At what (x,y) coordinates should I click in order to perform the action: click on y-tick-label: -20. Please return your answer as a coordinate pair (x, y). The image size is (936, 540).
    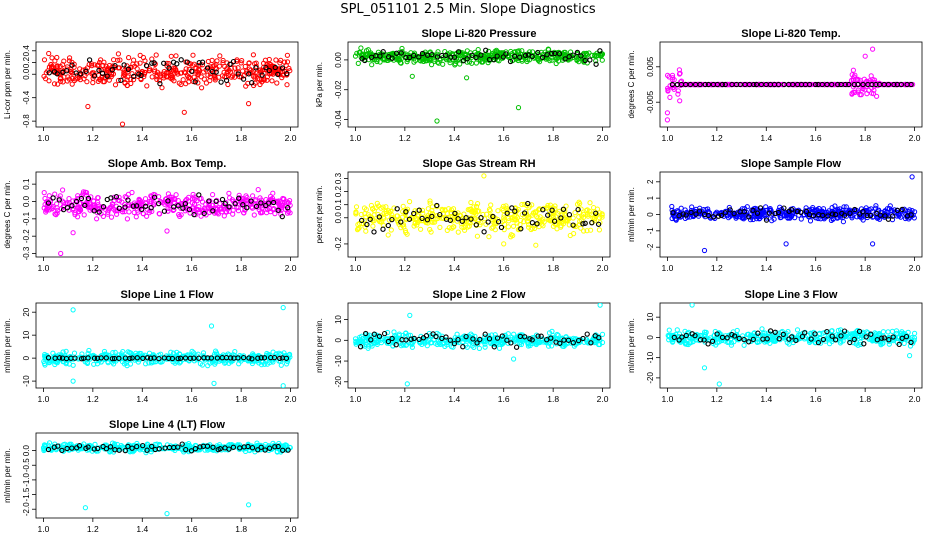
    Looking at the image, I should click on (650, 378).